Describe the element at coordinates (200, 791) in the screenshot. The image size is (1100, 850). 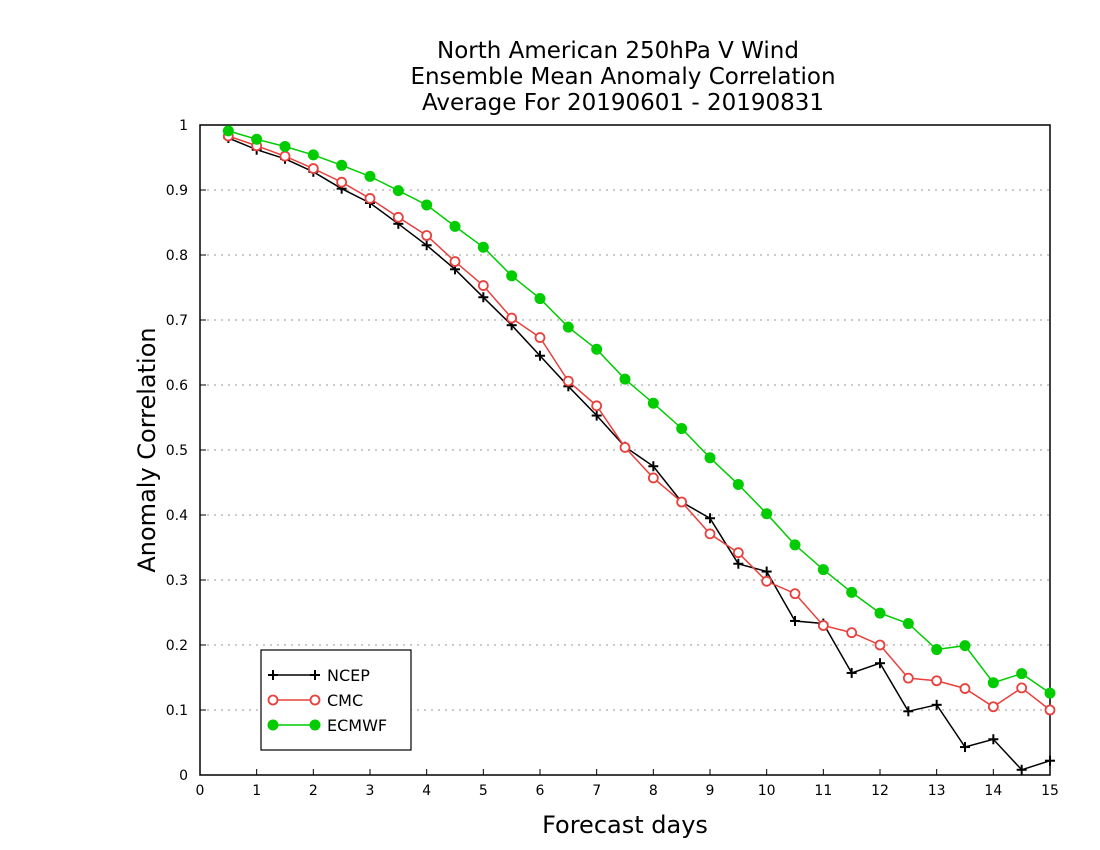
I see `x-tick-label: 0` at that location.